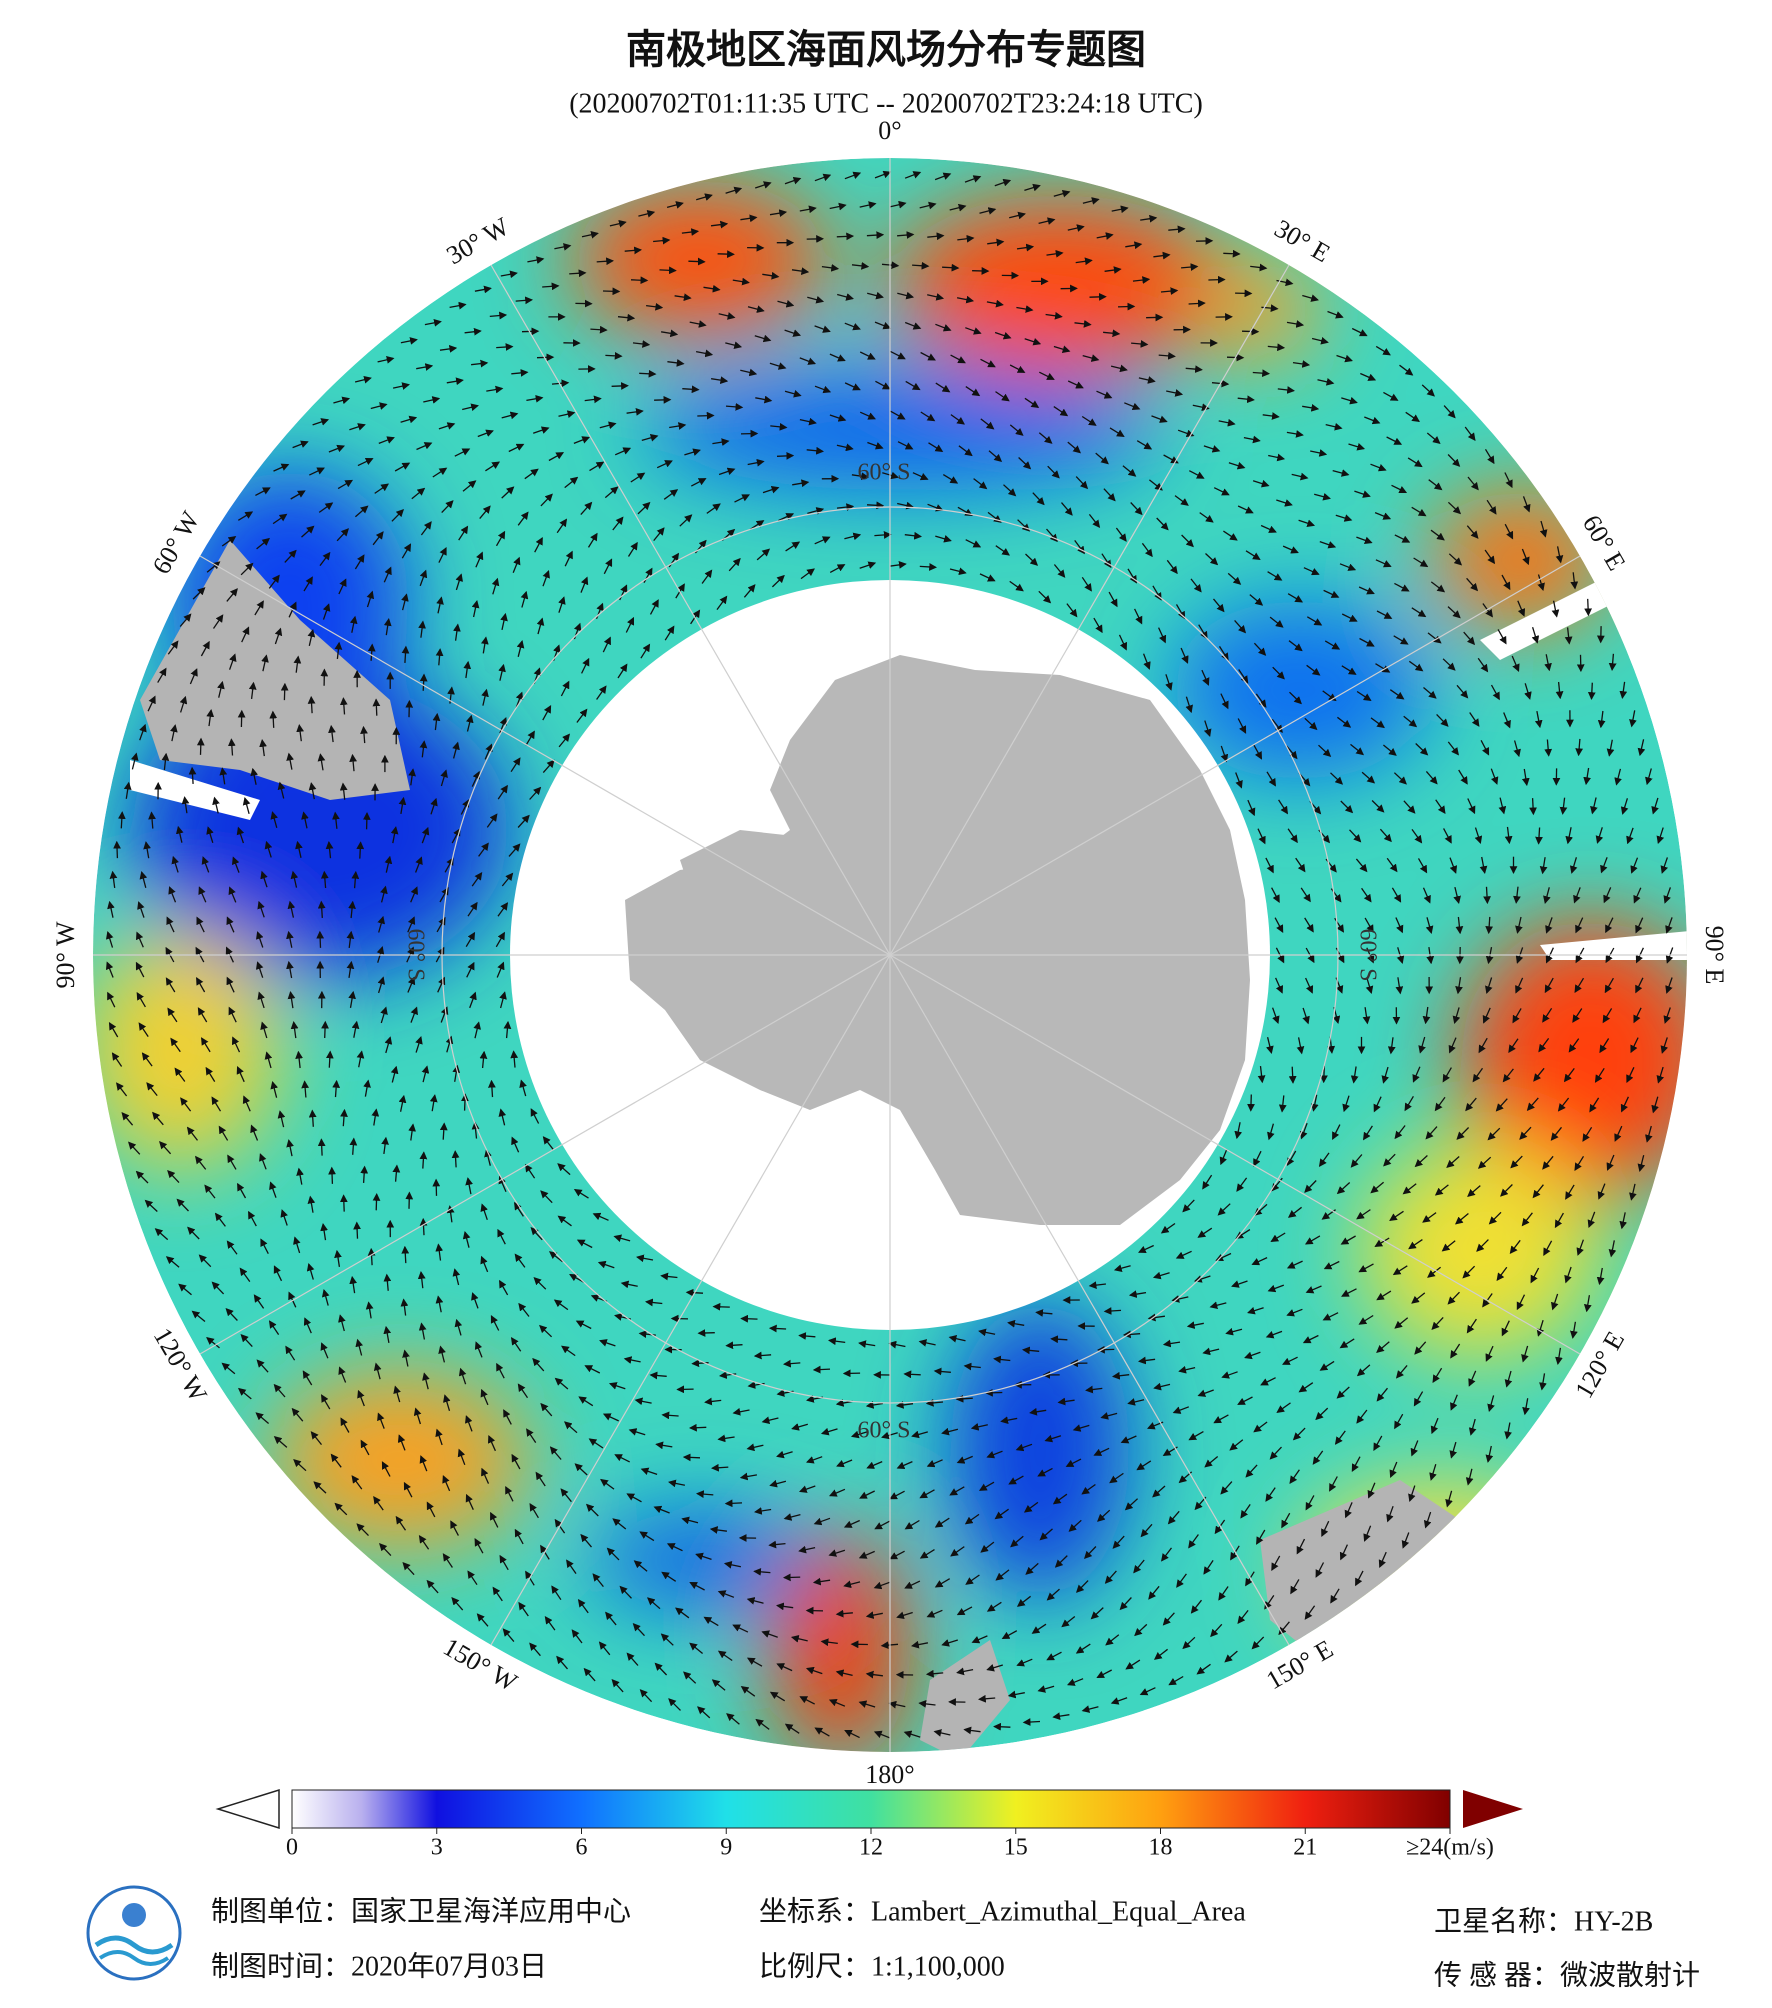 The height and width of the screenshot is (2008, 1772). Describe the element at coordinates (886, 49) in the screenshot. I see `map-title: 南极地区海面风场分布专题图` at that location.